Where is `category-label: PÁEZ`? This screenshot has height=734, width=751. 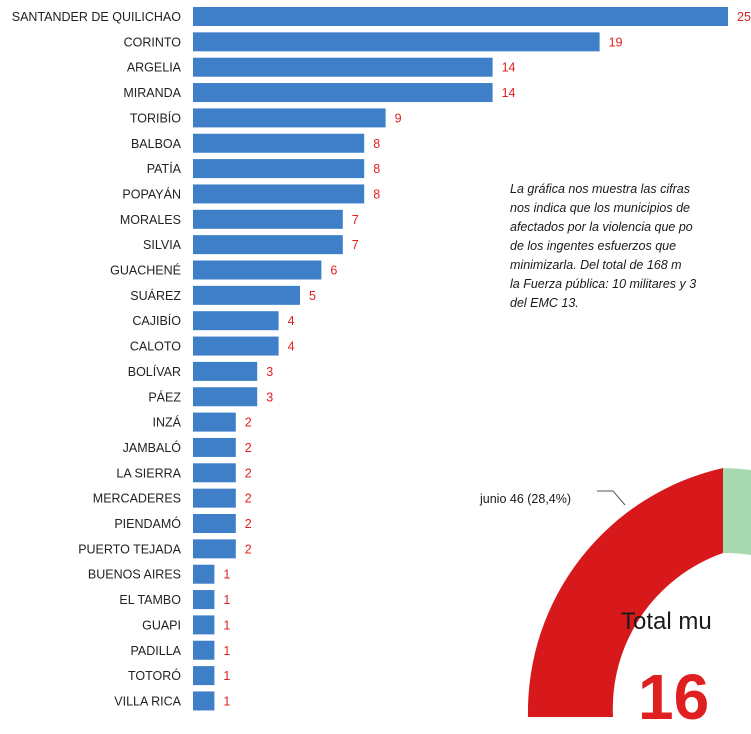
category-label: PÁEZ is located at coordinates (164, 396).